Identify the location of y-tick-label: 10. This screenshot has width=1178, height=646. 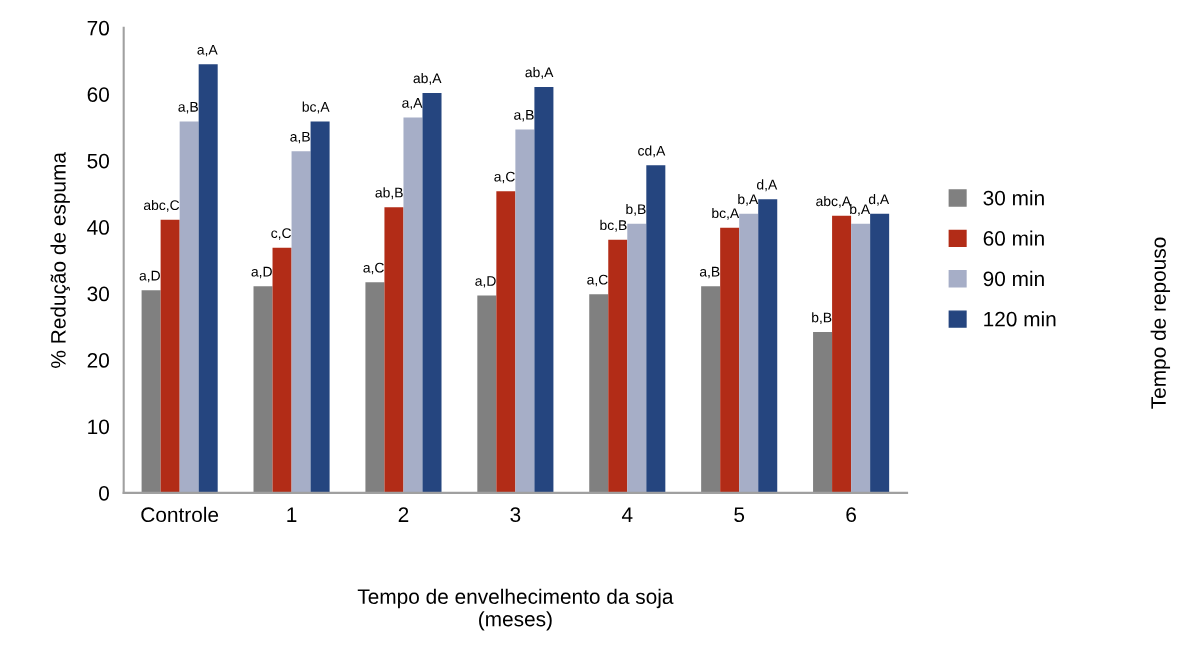
(98, 427).